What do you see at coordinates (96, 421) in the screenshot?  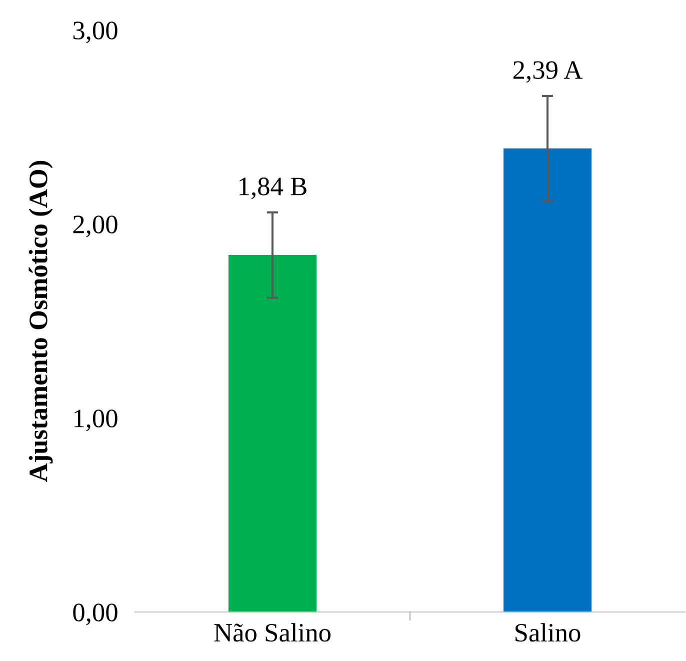 I see `y-tick-label: 1,00` at bounding box center [96, 421].